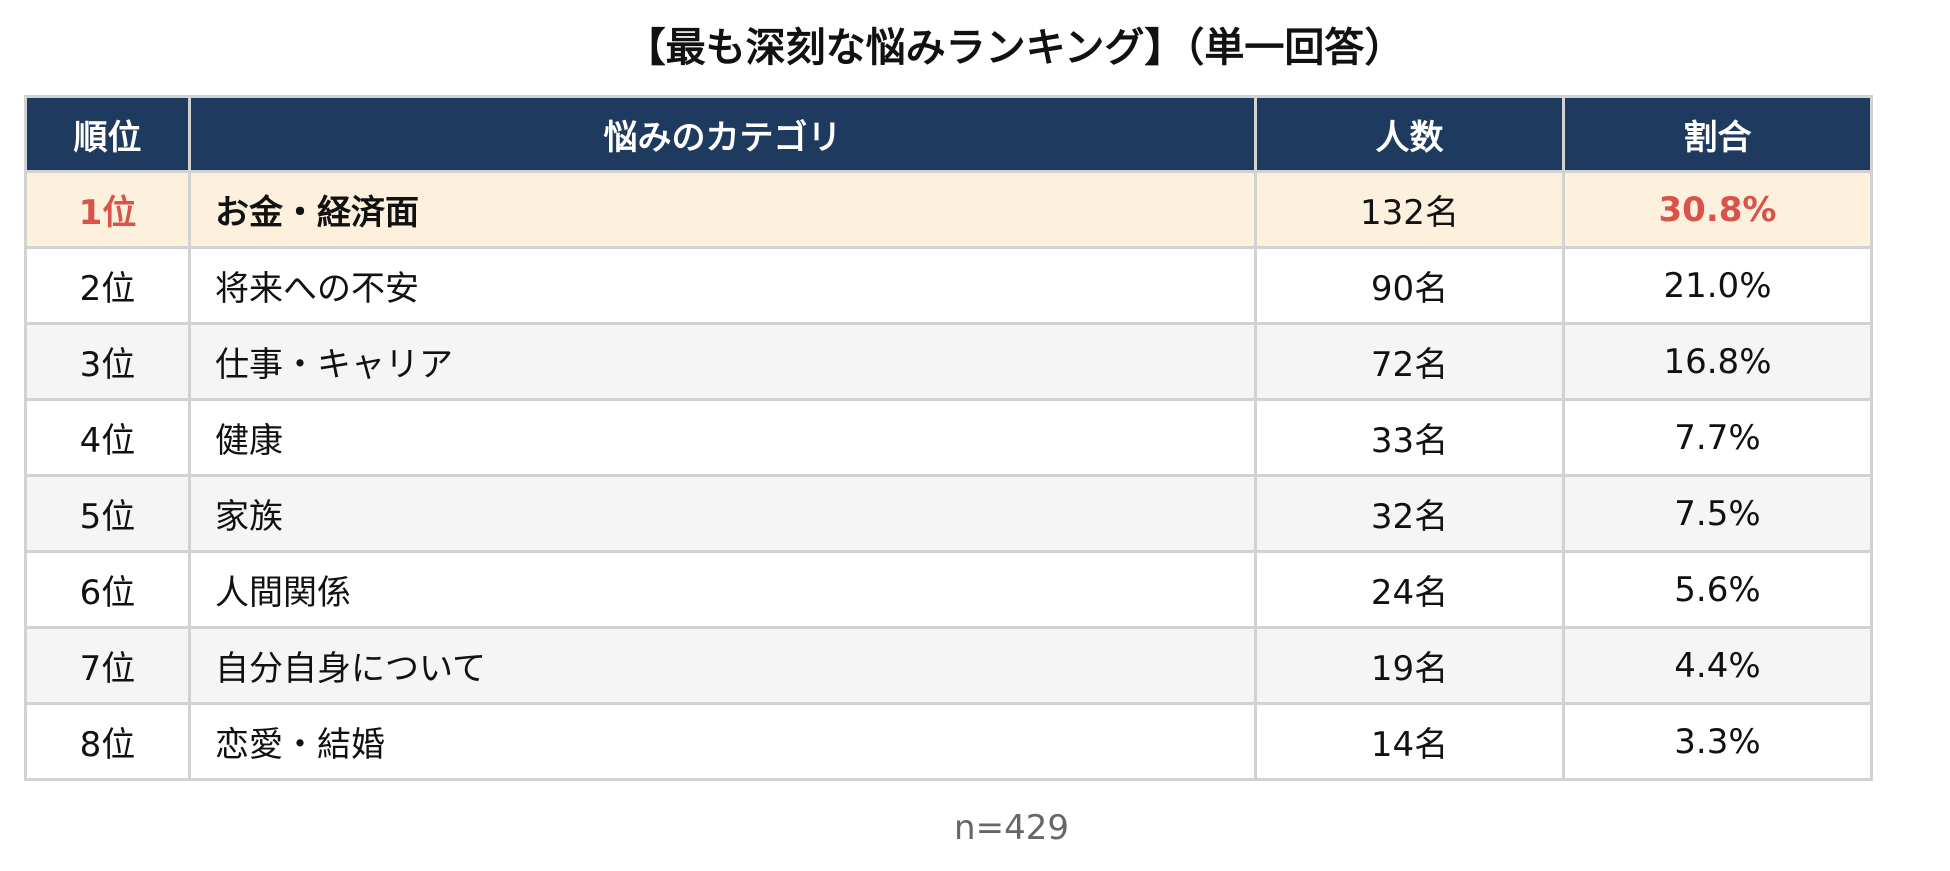 Image resolution: width=1950 pixels, height=871 pixels. I want to click on percent-cell: 30.8%, so click(1717, 209).